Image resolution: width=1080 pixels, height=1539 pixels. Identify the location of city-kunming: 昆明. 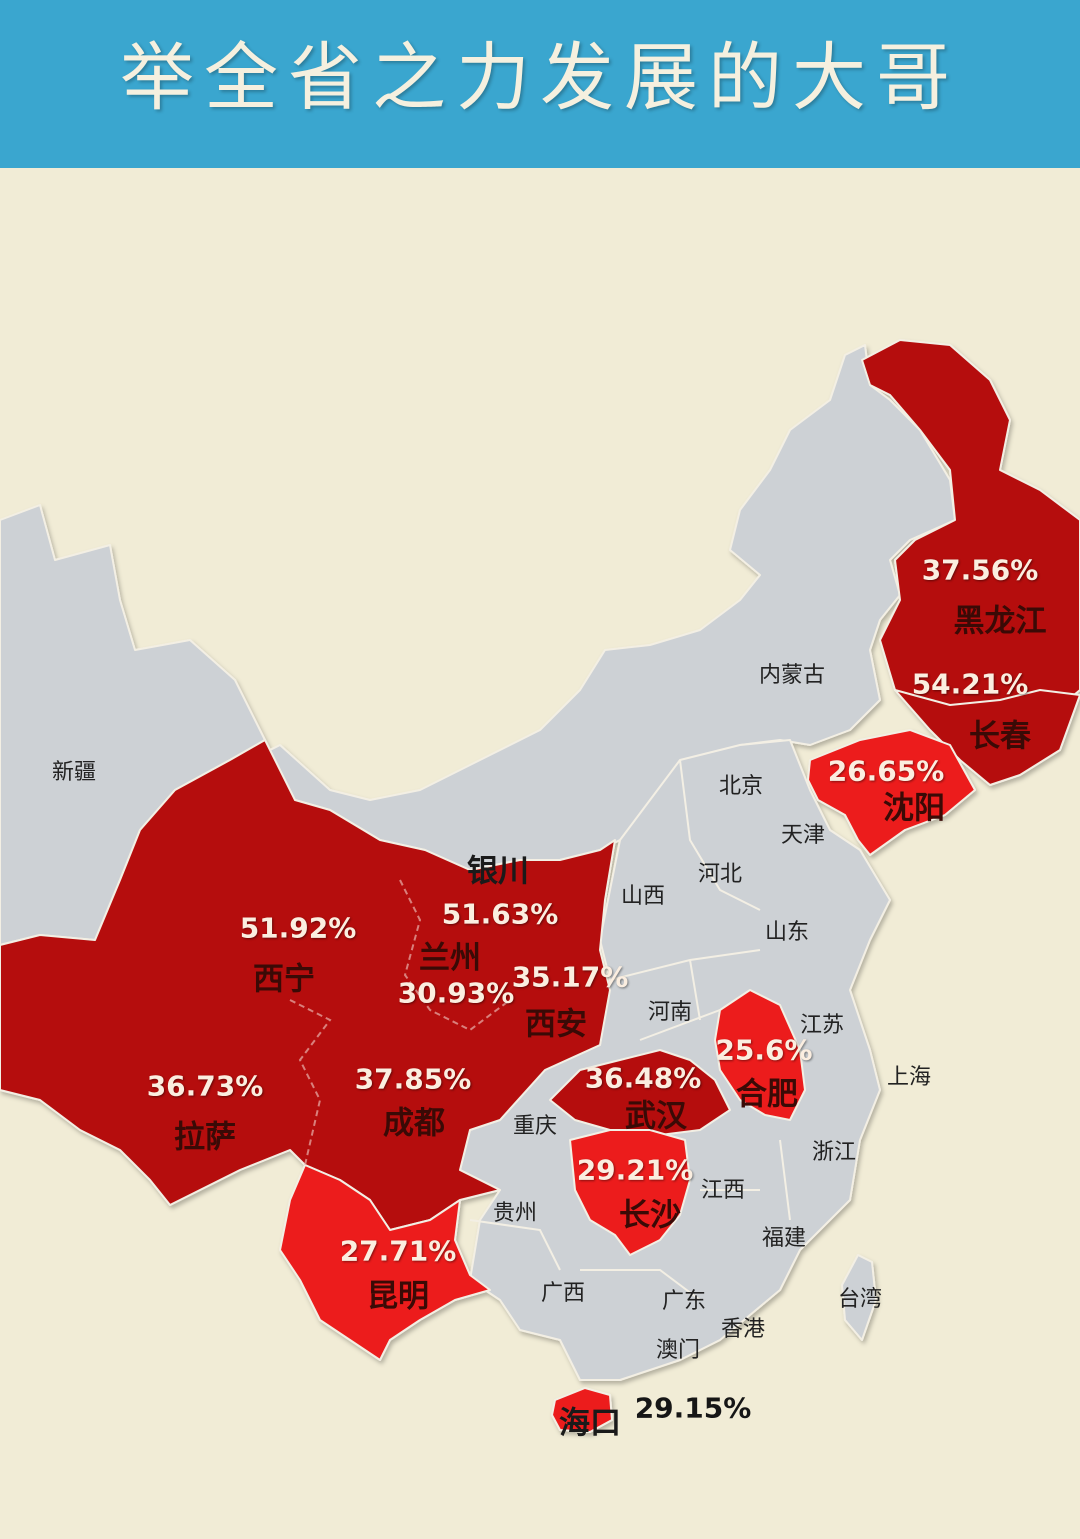
(398, 1296).